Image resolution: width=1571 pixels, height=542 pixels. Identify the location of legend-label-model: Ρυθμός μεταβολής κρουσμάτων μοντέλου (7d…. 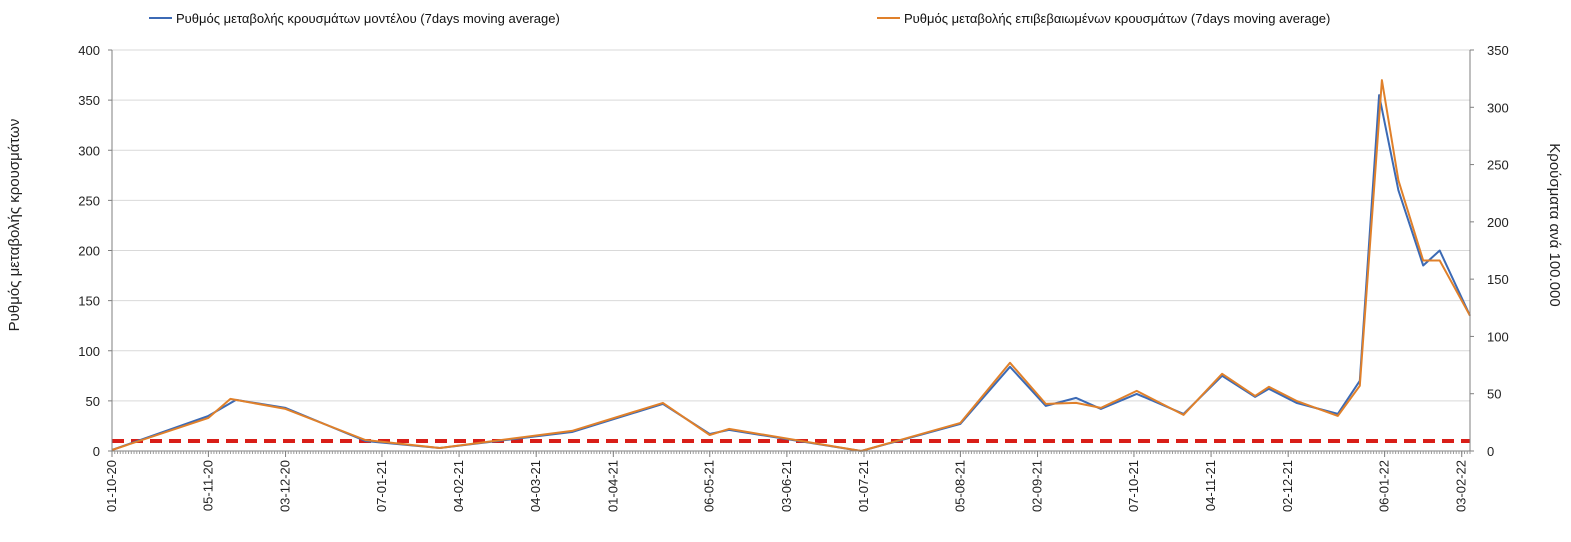
(368, 18).